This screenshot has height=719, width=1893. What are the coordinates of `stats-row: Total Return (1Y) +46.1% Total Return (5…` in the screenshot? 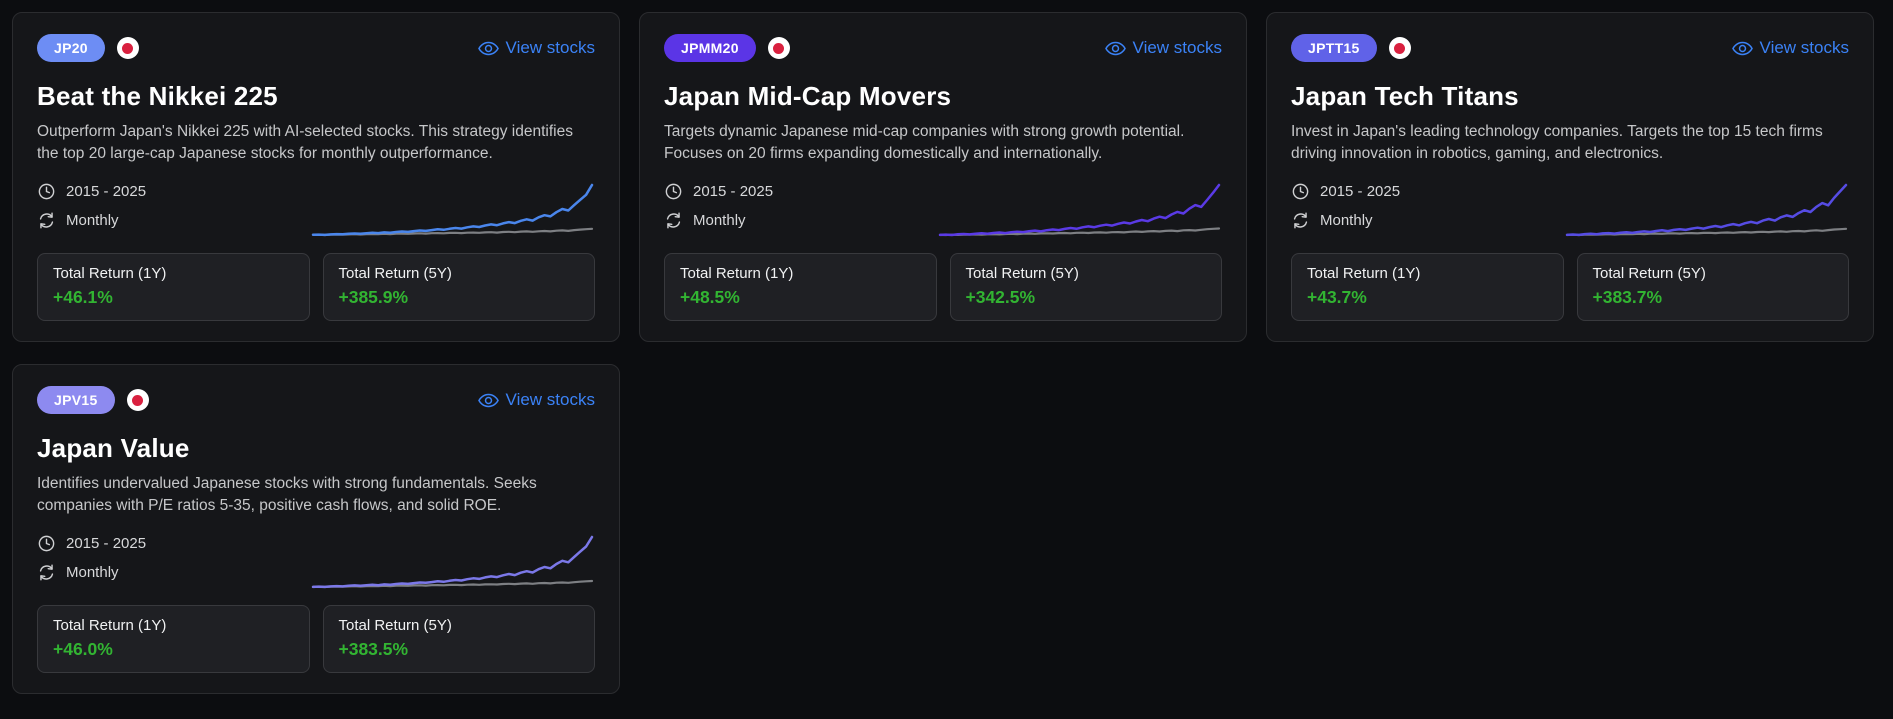 It's located at (316, 287).